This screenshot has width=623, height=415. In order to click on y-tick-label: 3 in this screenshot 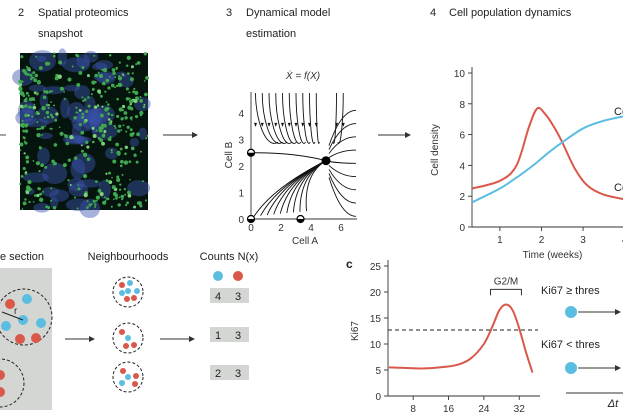, I will do `click(241, 141)`.